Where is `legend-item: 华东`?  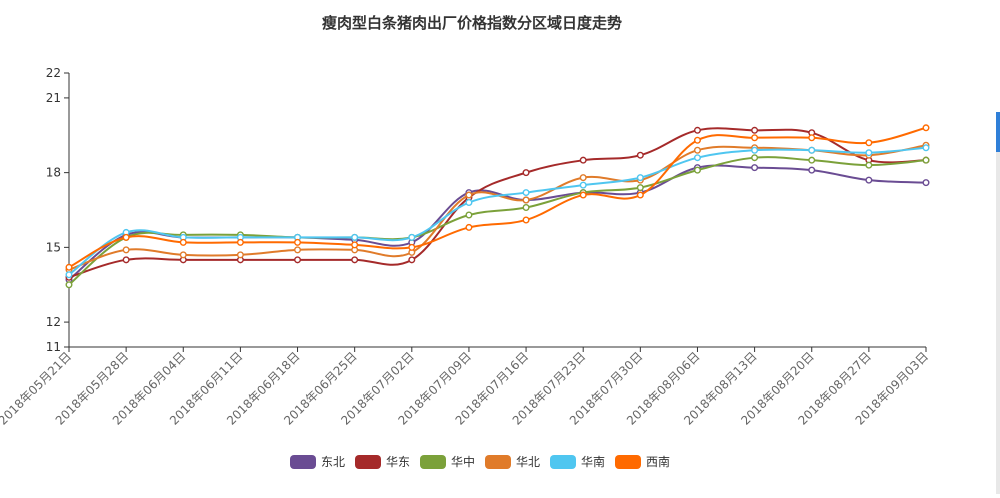
legend-item: 华东 is located at coordinates (382, 462).